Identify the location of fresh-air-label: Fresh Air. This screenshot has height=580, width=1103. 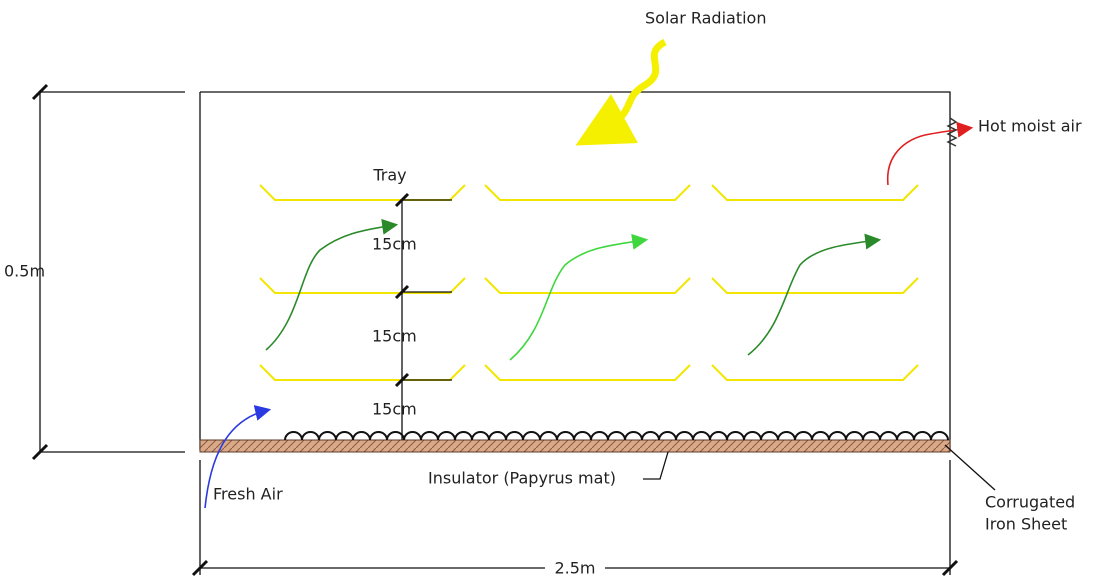
(248, 494).